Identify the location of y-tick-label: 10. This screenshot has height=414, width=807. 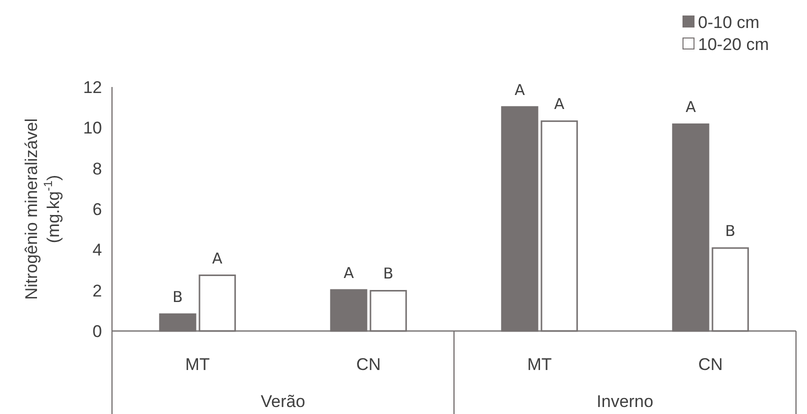
(92, 128).